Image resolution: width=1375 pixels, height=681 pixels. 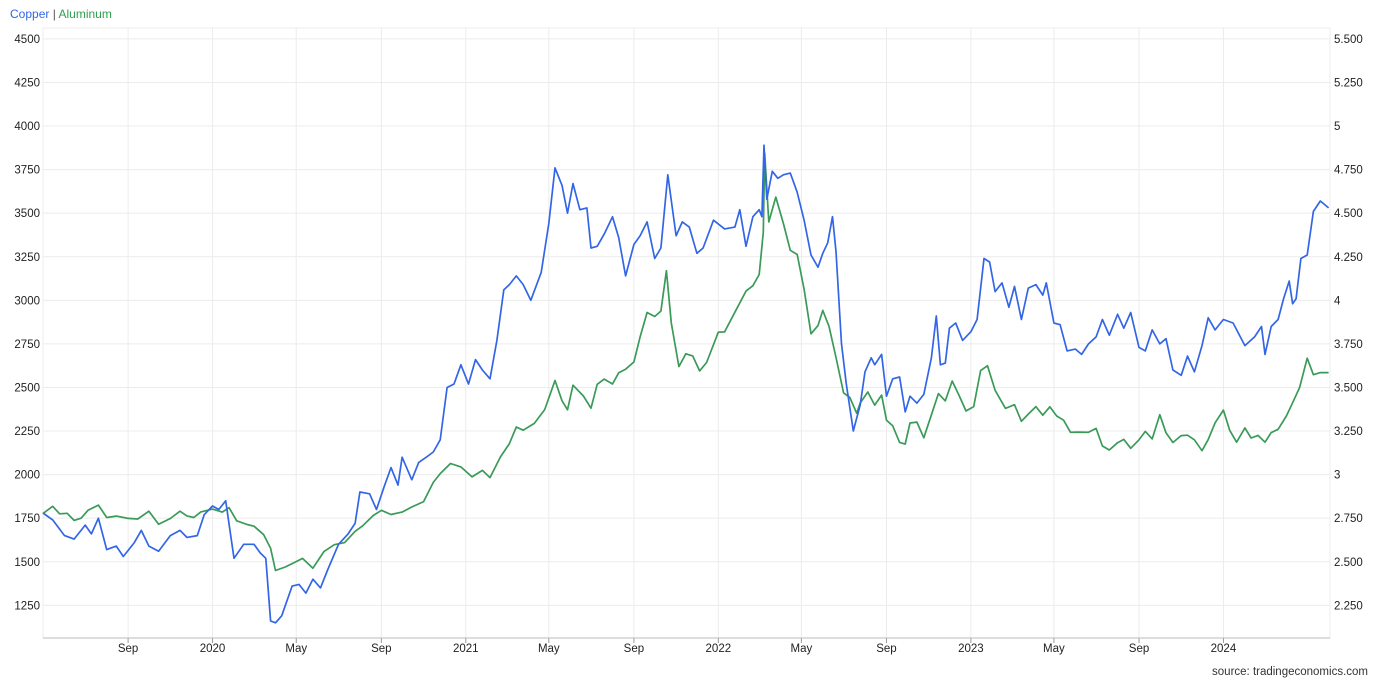 I want to click on y-right-tick-label: 2.500, so click(x=1348, y=563).